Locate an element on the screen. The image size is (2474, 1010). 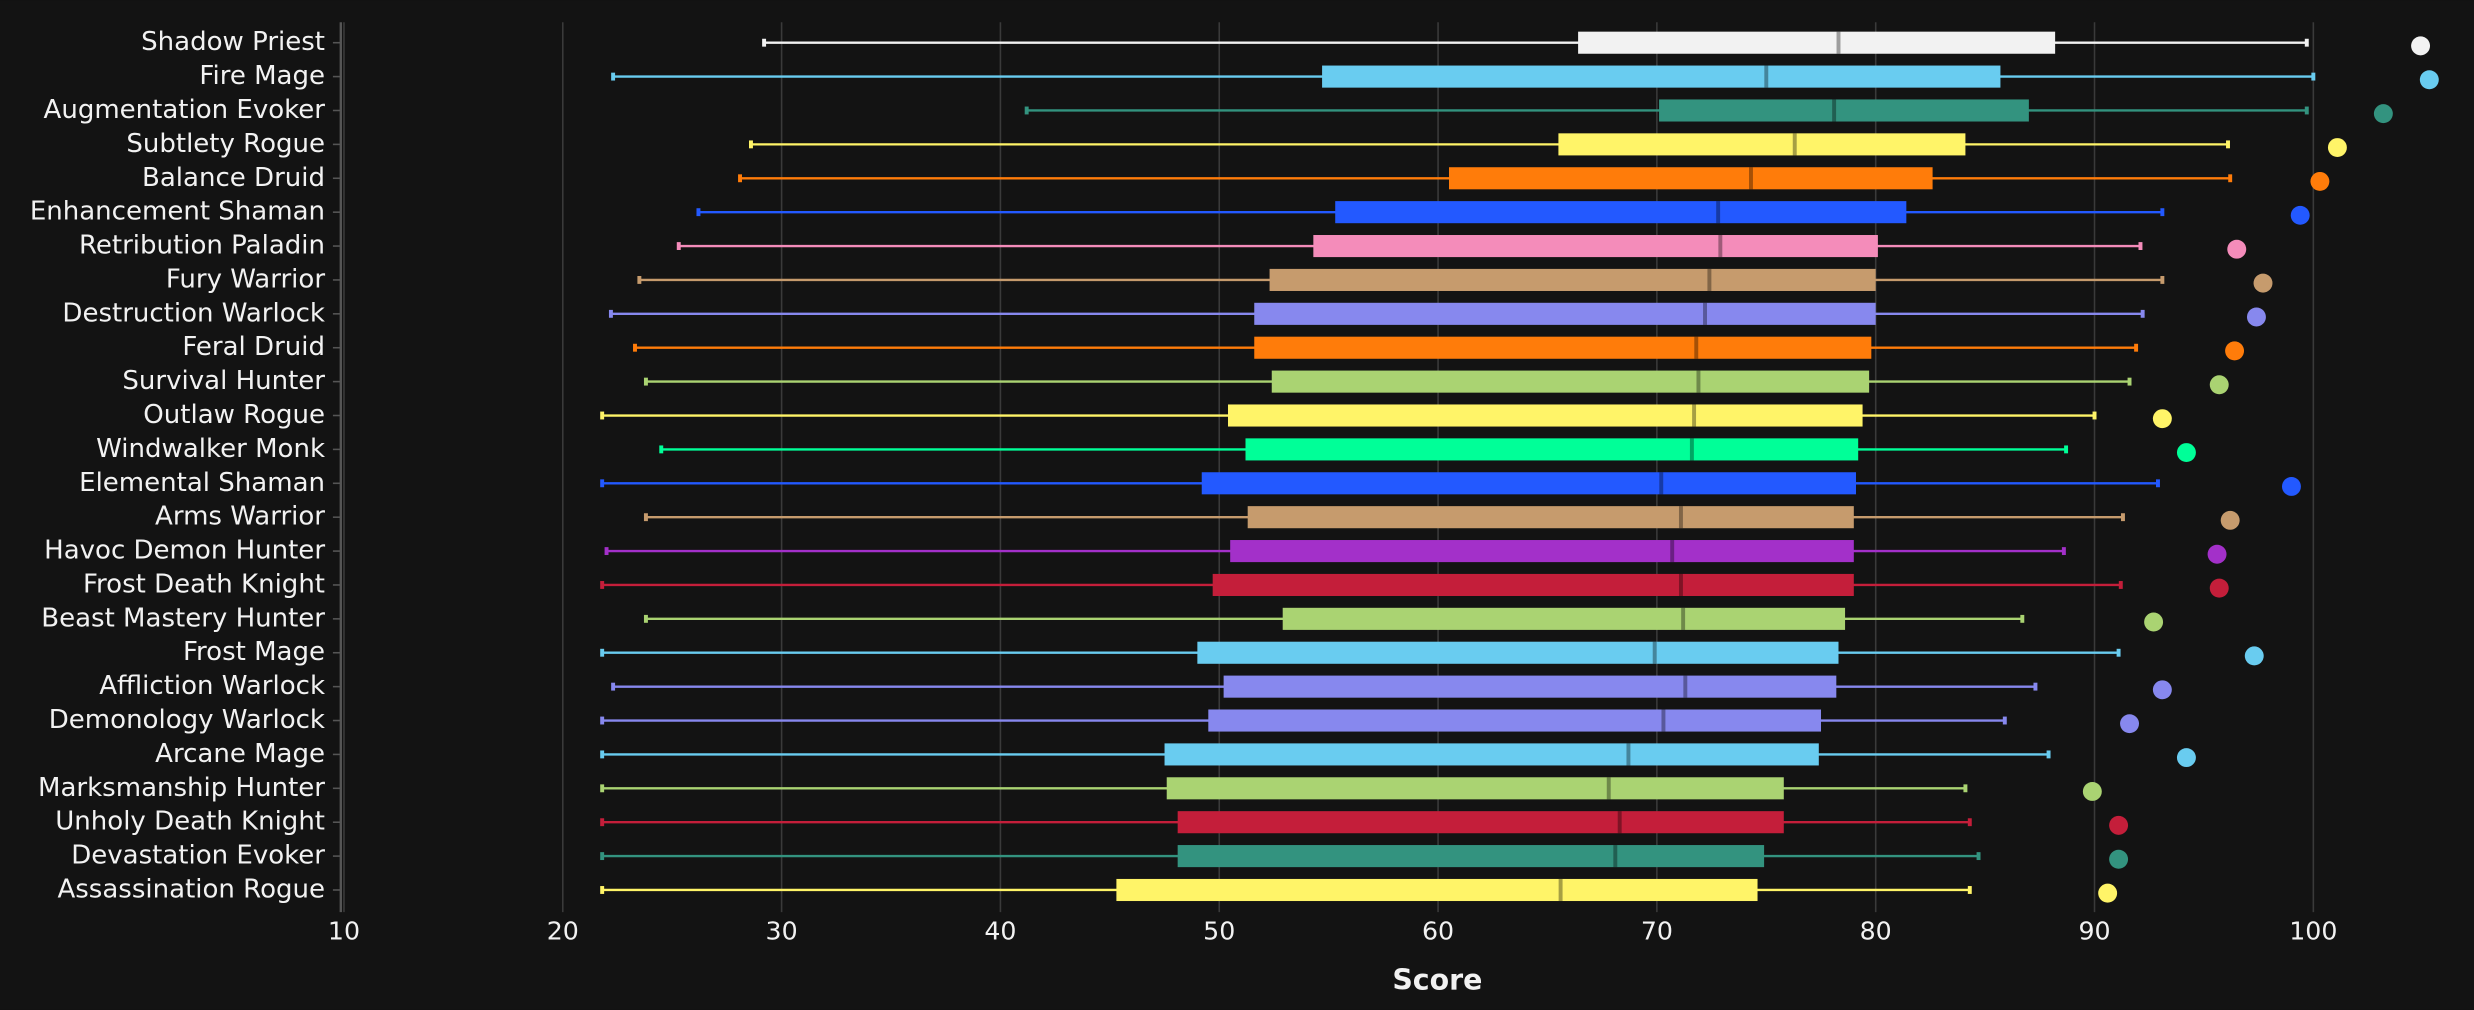
x-tick-label: 30 is located at coordinates (782, 931).